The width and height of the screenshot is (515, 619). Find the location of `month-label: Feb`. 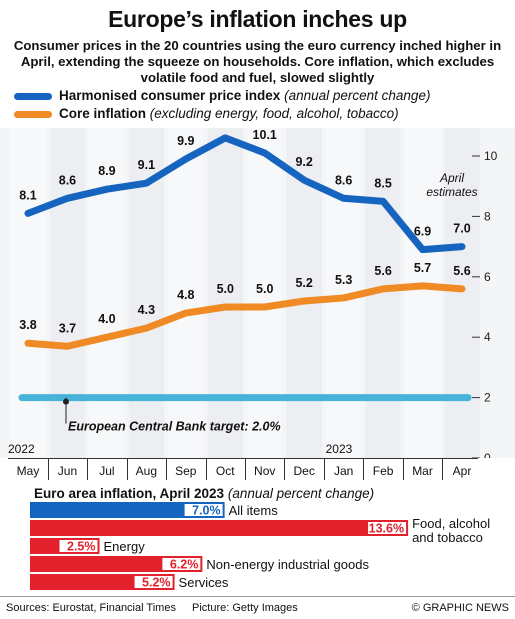

month-label: Feb is located at coordinates (383, 471).